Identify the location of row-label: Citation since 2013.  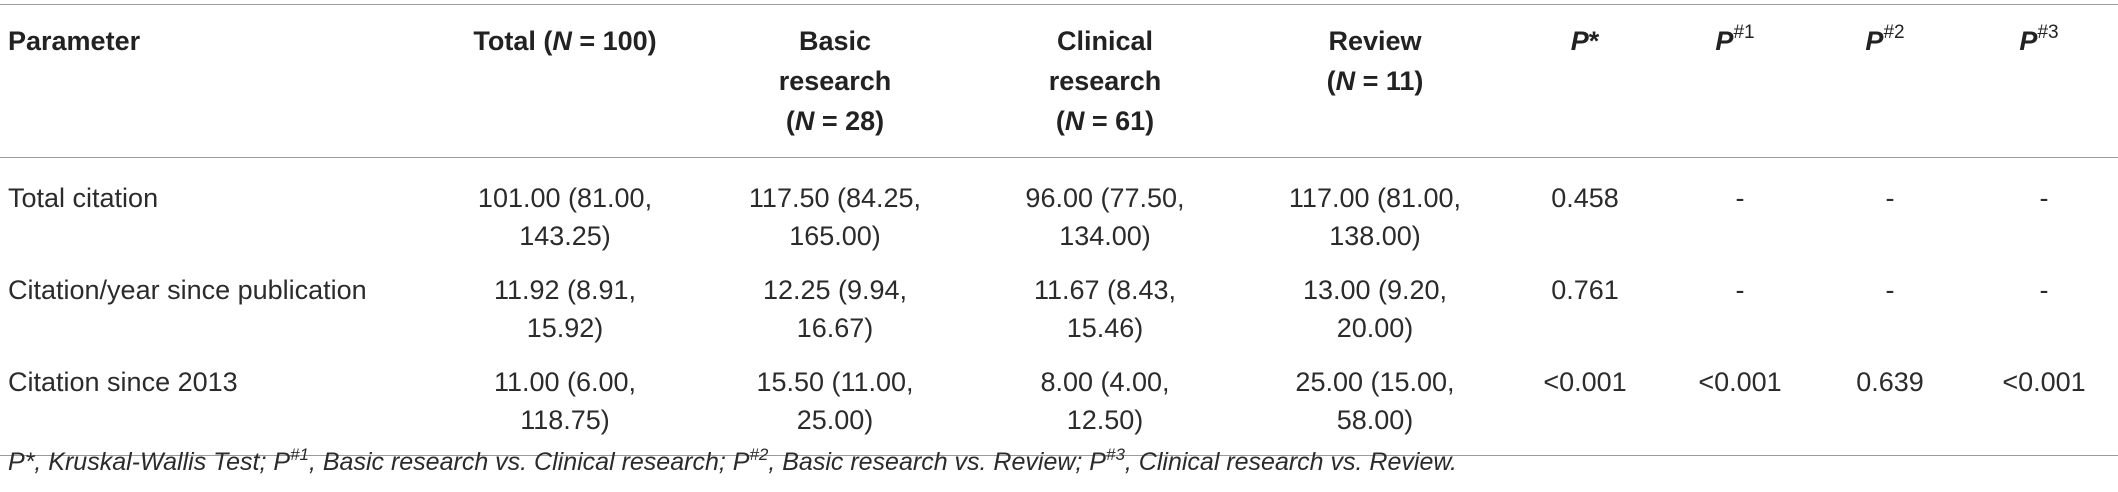
(123, 382).